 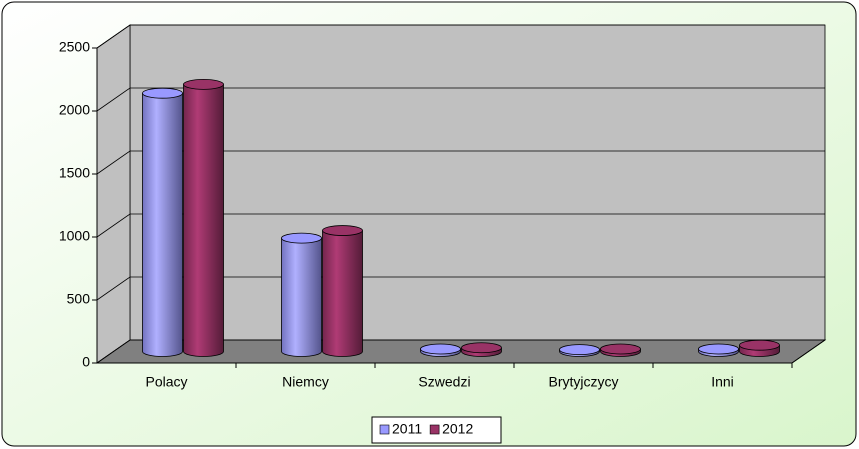 I want to click on legend: 2011 2012, so click(x=436, y=430).